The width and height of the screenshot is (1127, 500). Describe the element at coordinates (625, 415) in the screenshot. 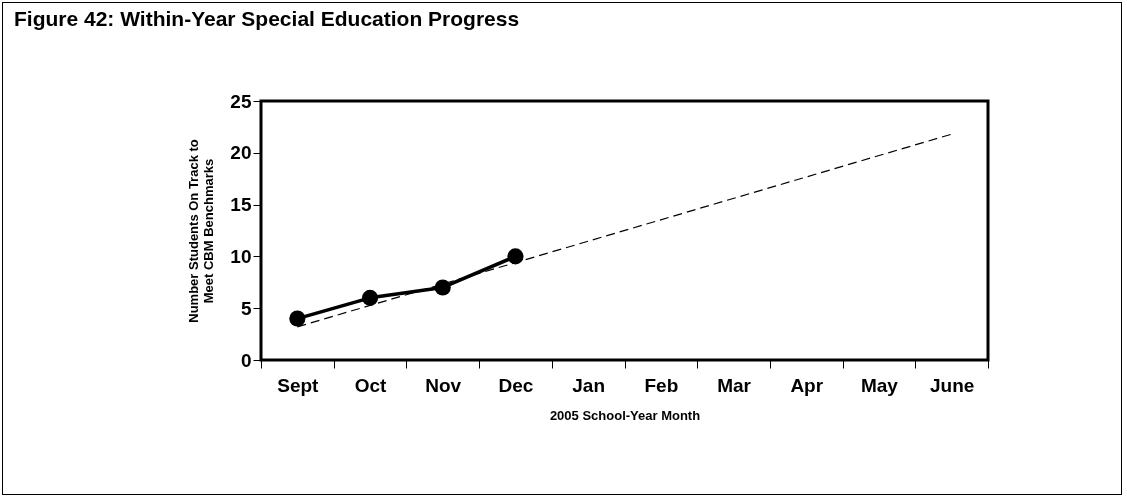

I see `x-axis-title: 2005 School-Year Month` at that location.